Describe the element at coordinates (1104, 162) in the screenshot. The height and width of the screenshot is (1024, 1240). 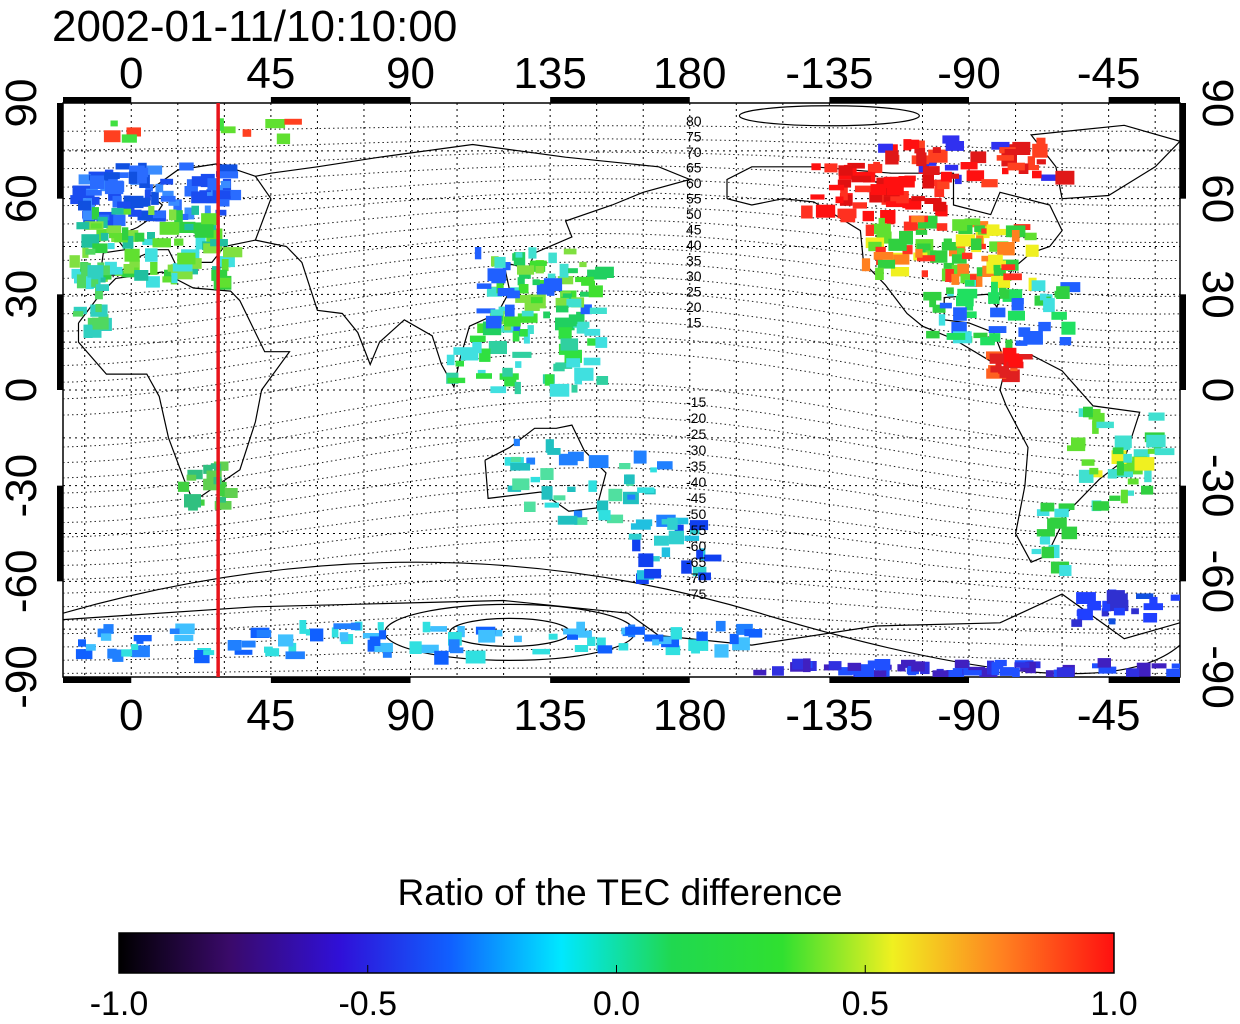
I see `coastline` at that location.